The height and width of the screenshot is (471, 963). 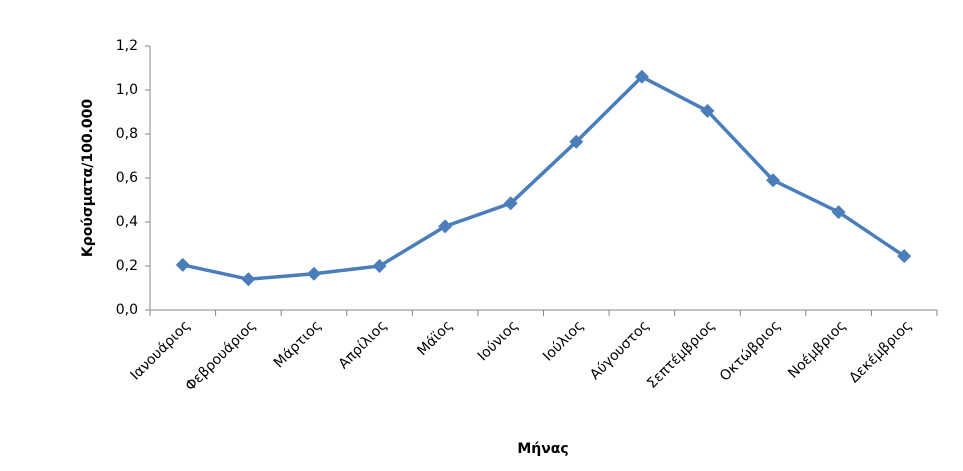 I want to click on y-tick-label: 0,6, so click(x=127, y=178).